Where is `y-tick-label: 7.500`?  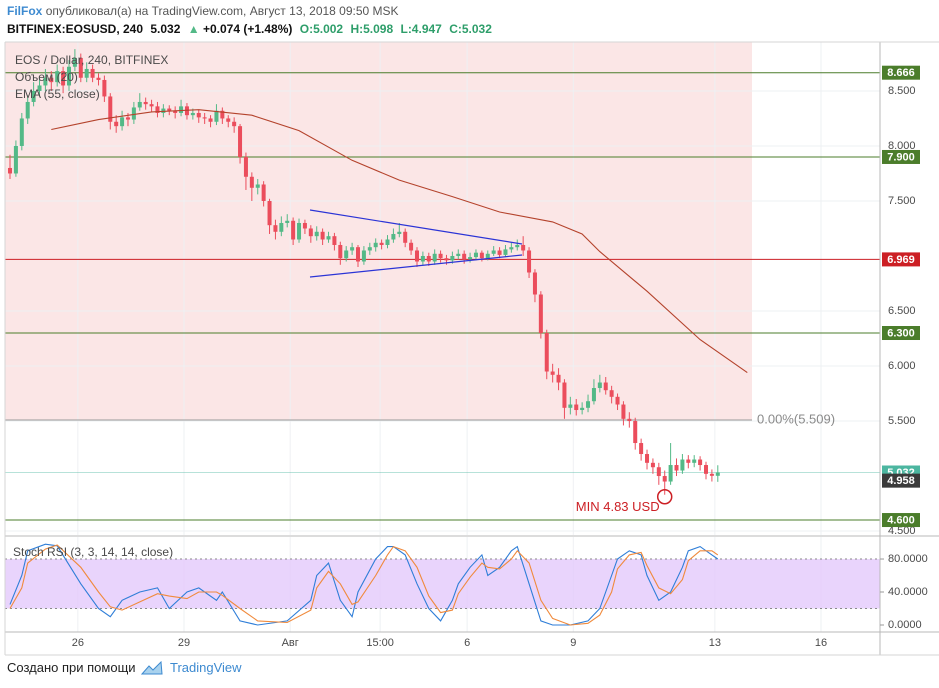
y-tick-label: 7.500 is located at coordinates (902, 201).